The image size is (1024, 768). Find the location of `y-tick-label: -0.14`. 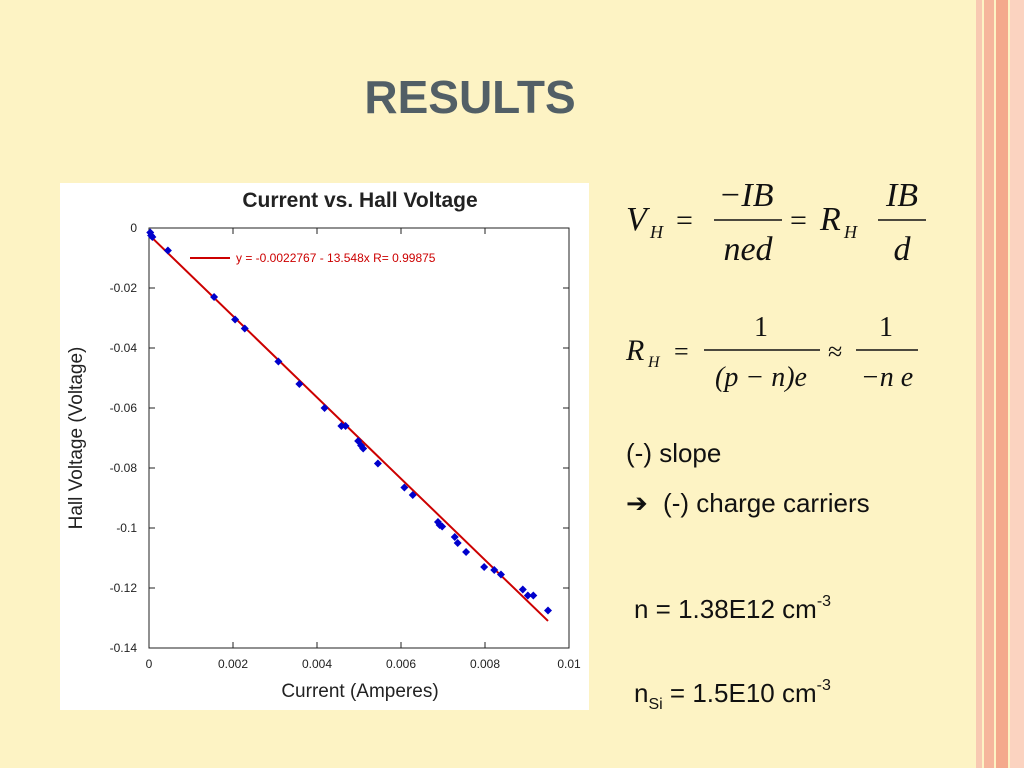

y-tick-label: -0.14 is located at coordinates (124, 648).